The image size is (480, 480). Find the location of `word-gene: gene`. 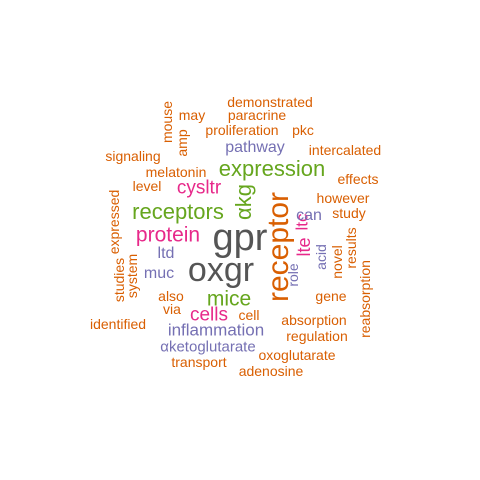

word-gene: gene is located at coordinates (331, 296).